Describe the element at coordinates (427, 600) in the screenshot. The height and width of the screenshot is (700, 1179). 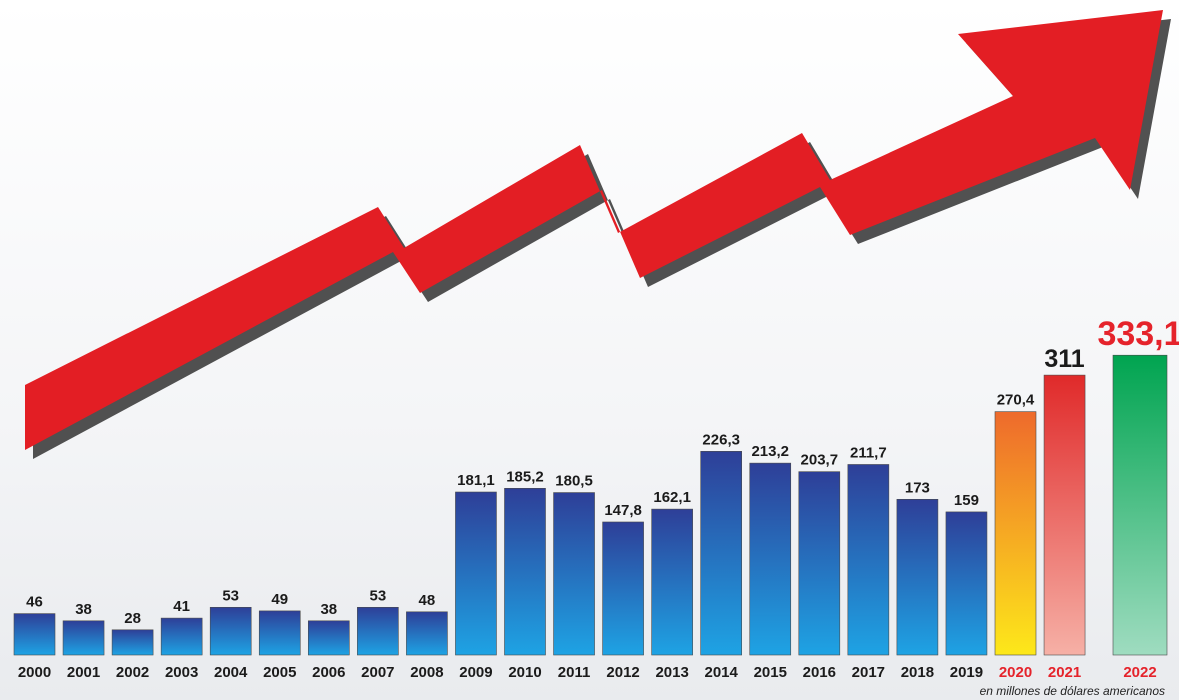
I see `value-label-2008: 48` at that location.